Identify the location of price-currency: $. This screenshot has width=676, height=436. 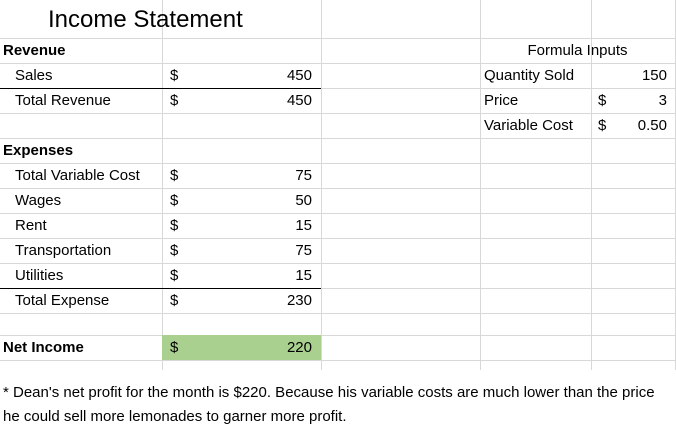
(602, 100).